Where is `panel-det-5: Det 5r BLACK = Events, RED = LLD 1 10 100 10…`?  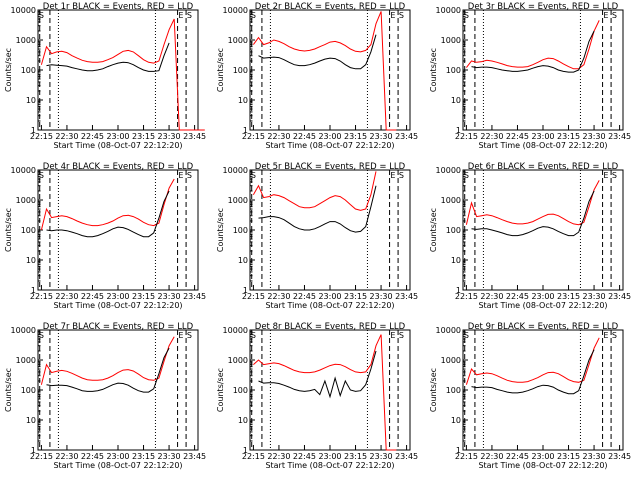 panel-det-5: Det 5r BLACK = Events, RED = LLD 1 10 100 10… is located at coordinates (317, 236).